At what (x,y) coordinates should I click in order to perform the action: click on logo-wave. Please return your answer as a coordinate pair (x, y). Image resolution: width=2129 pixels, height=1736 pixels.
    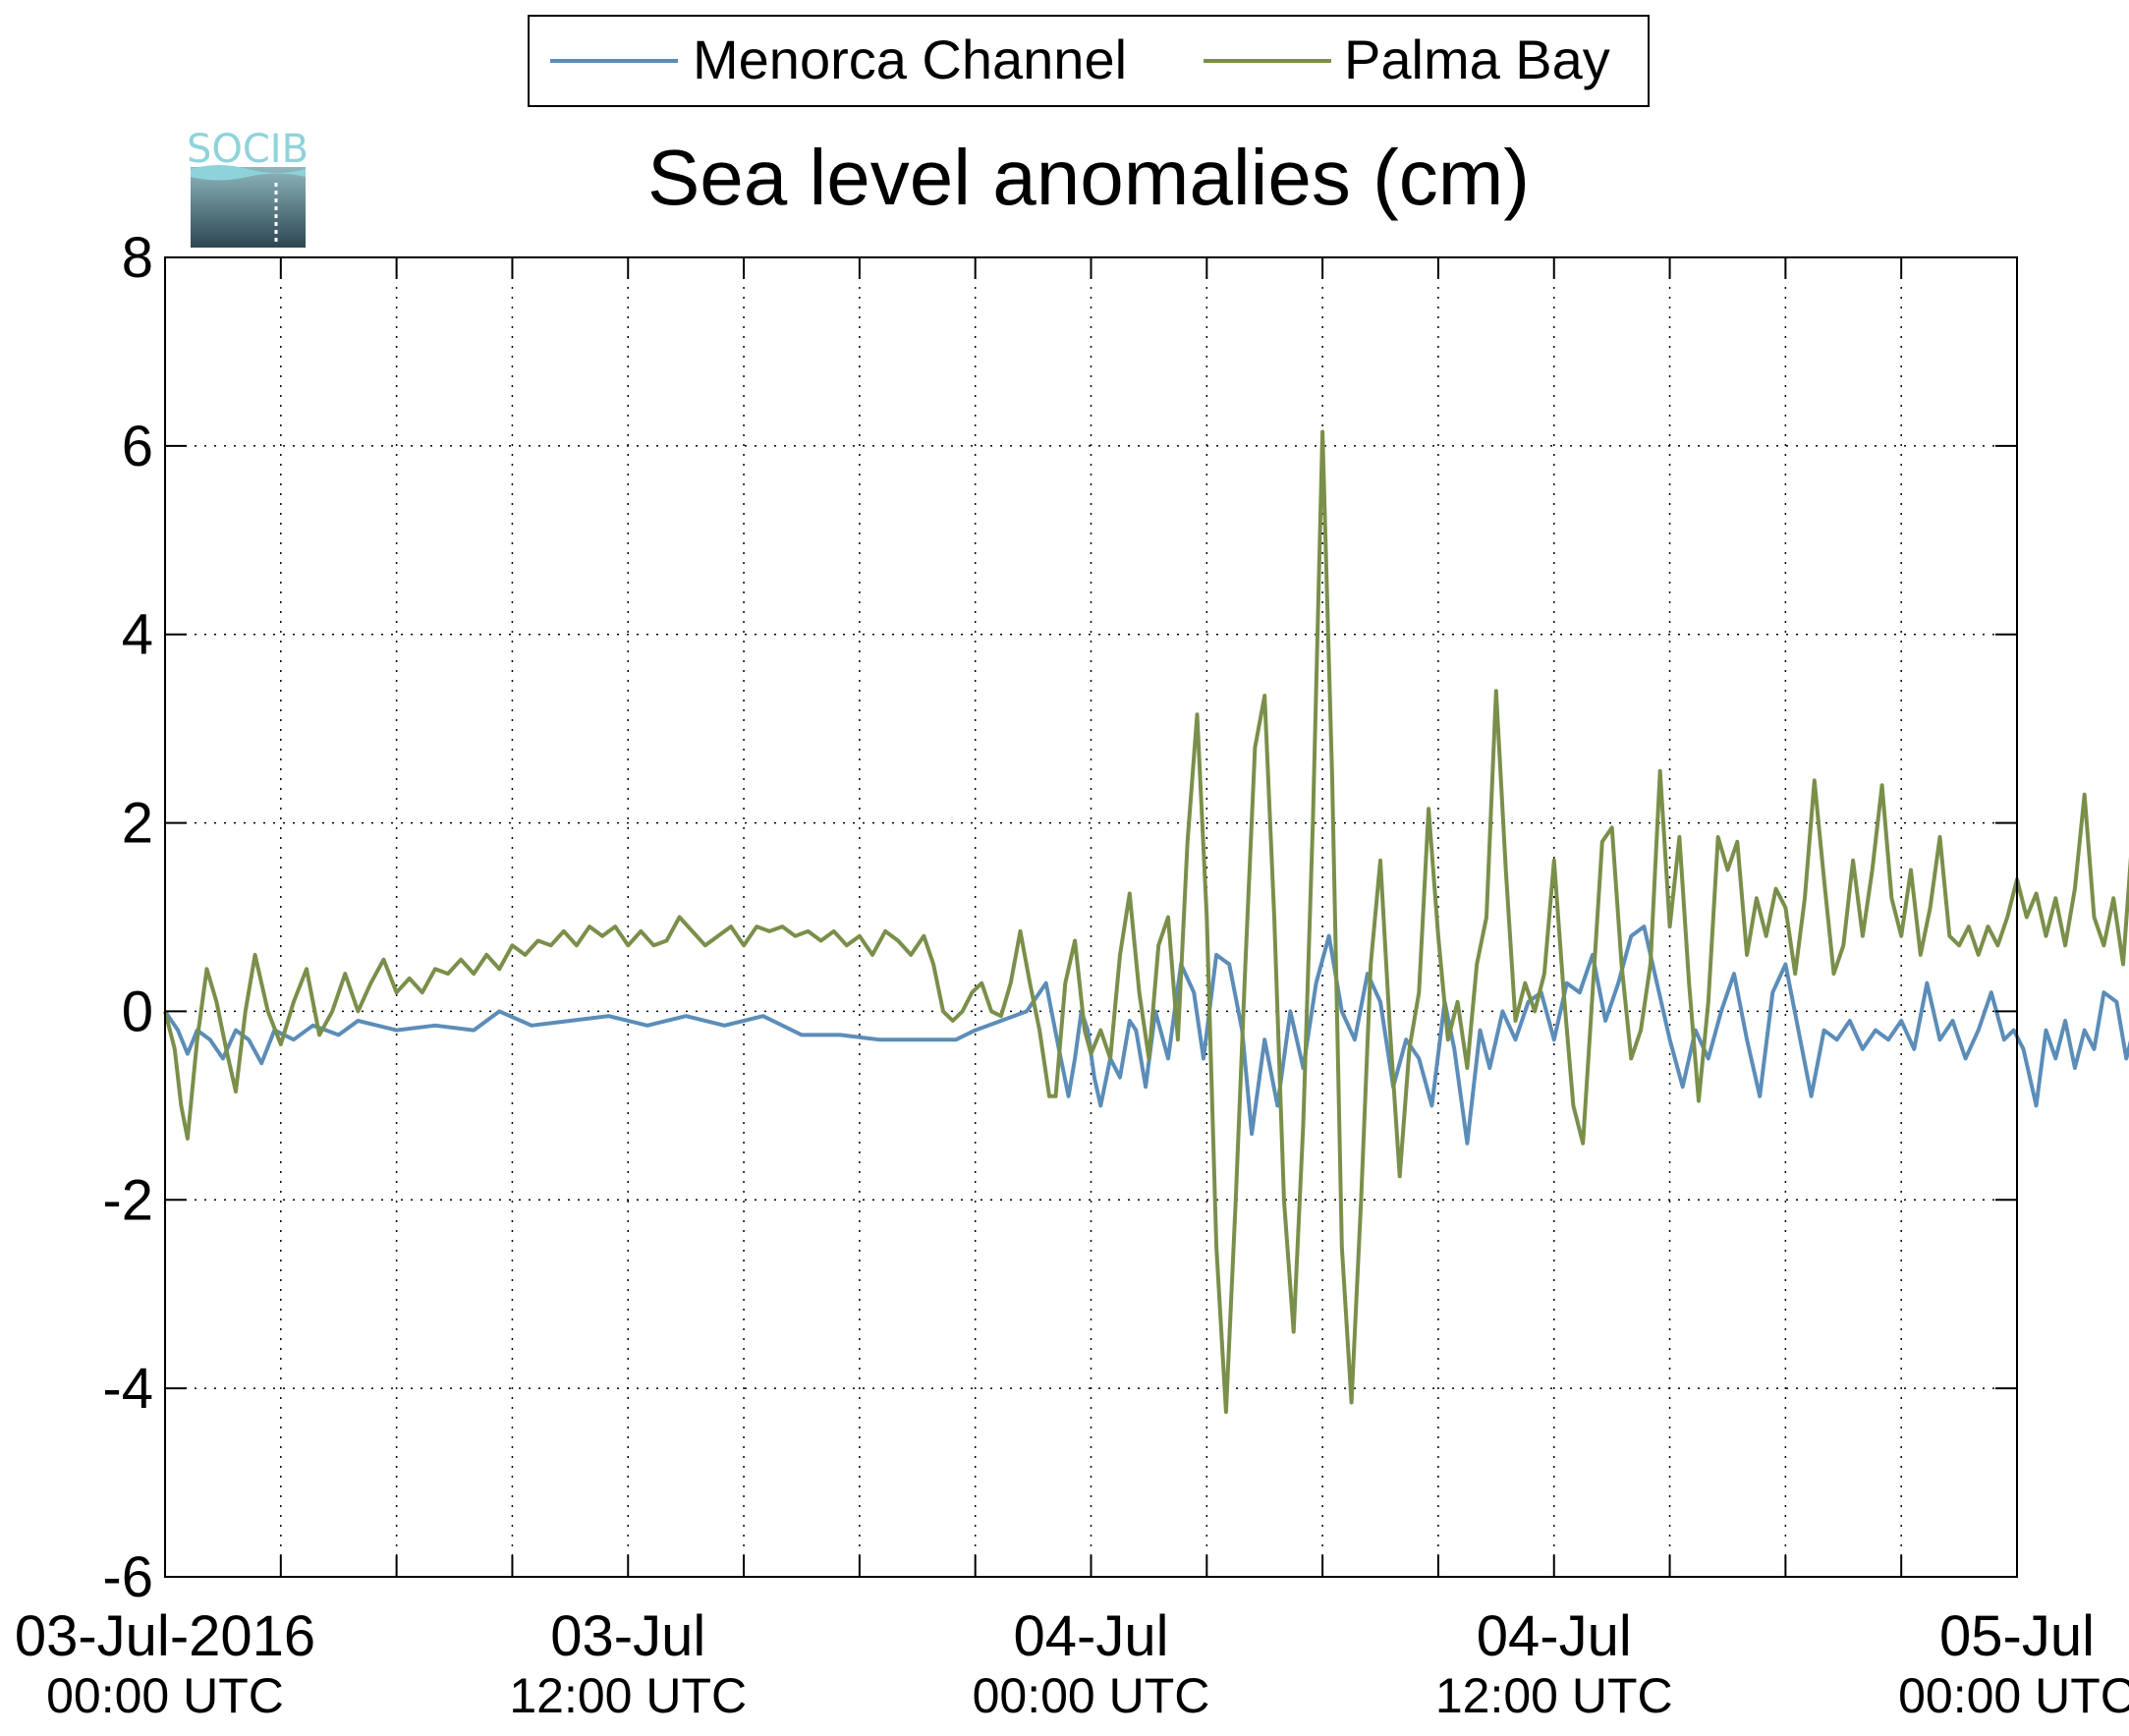
    Looking at the image, I should click on (248, 173).